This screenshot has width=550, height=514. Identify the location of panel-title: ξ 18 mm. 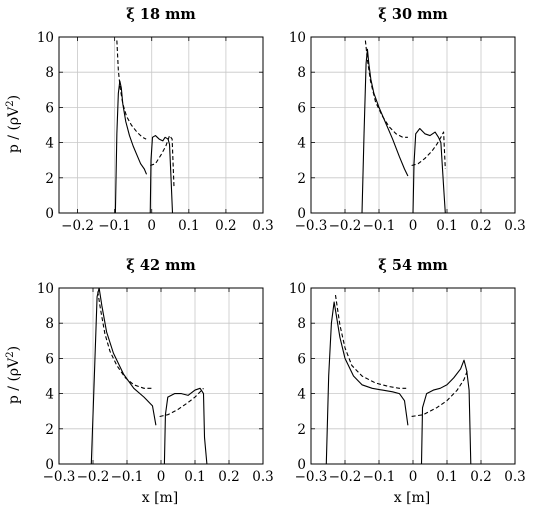
(161, 14).